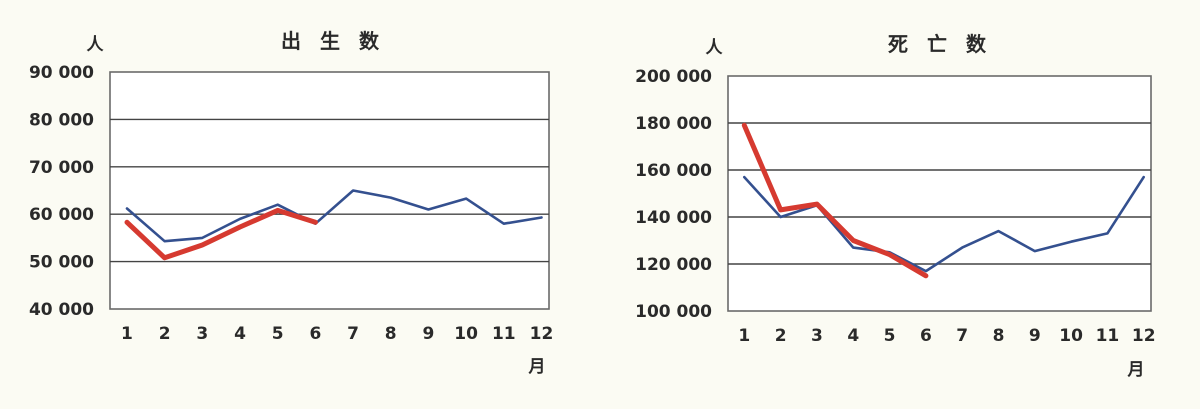  Describe the element at coordinates (61, 73) in the screenshot. I see `births-y-tick-label: 90 000` at that location.